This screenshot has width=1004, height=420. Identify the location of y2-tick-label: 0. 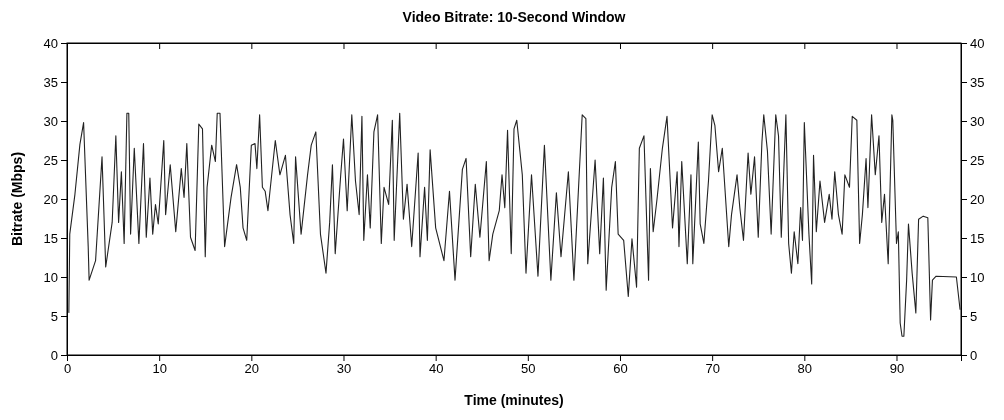
(974, 355).